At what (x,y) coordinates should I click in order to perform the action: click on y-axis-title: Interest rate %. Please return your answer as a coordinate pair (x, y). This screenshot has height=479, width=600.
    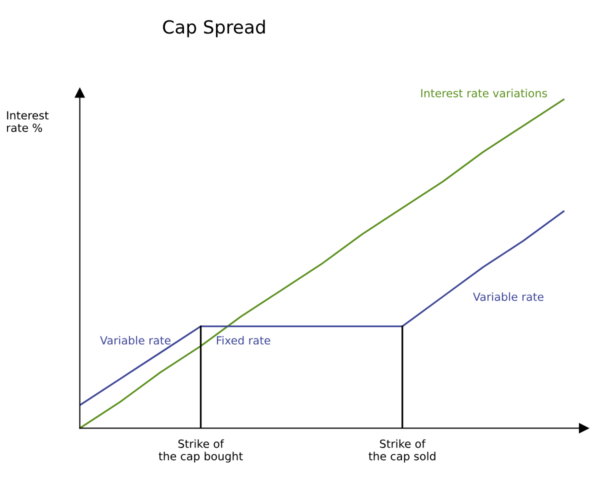
    Looking at the image, I should click on (28, 121).